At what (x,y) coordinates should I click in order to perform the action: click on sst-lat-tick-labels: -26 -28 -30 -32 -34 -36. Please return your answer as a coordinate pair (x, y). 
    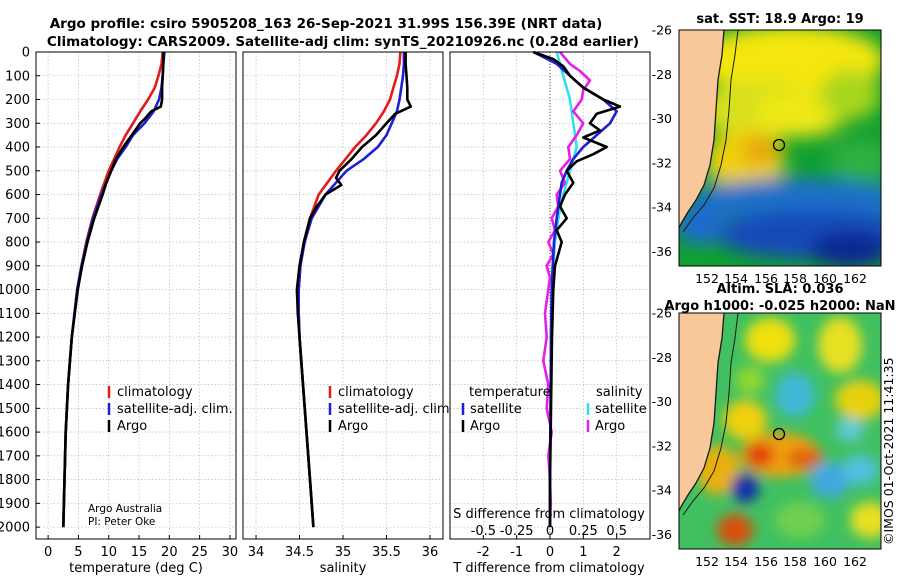
    Looking at the image, I should click on (662, 141).